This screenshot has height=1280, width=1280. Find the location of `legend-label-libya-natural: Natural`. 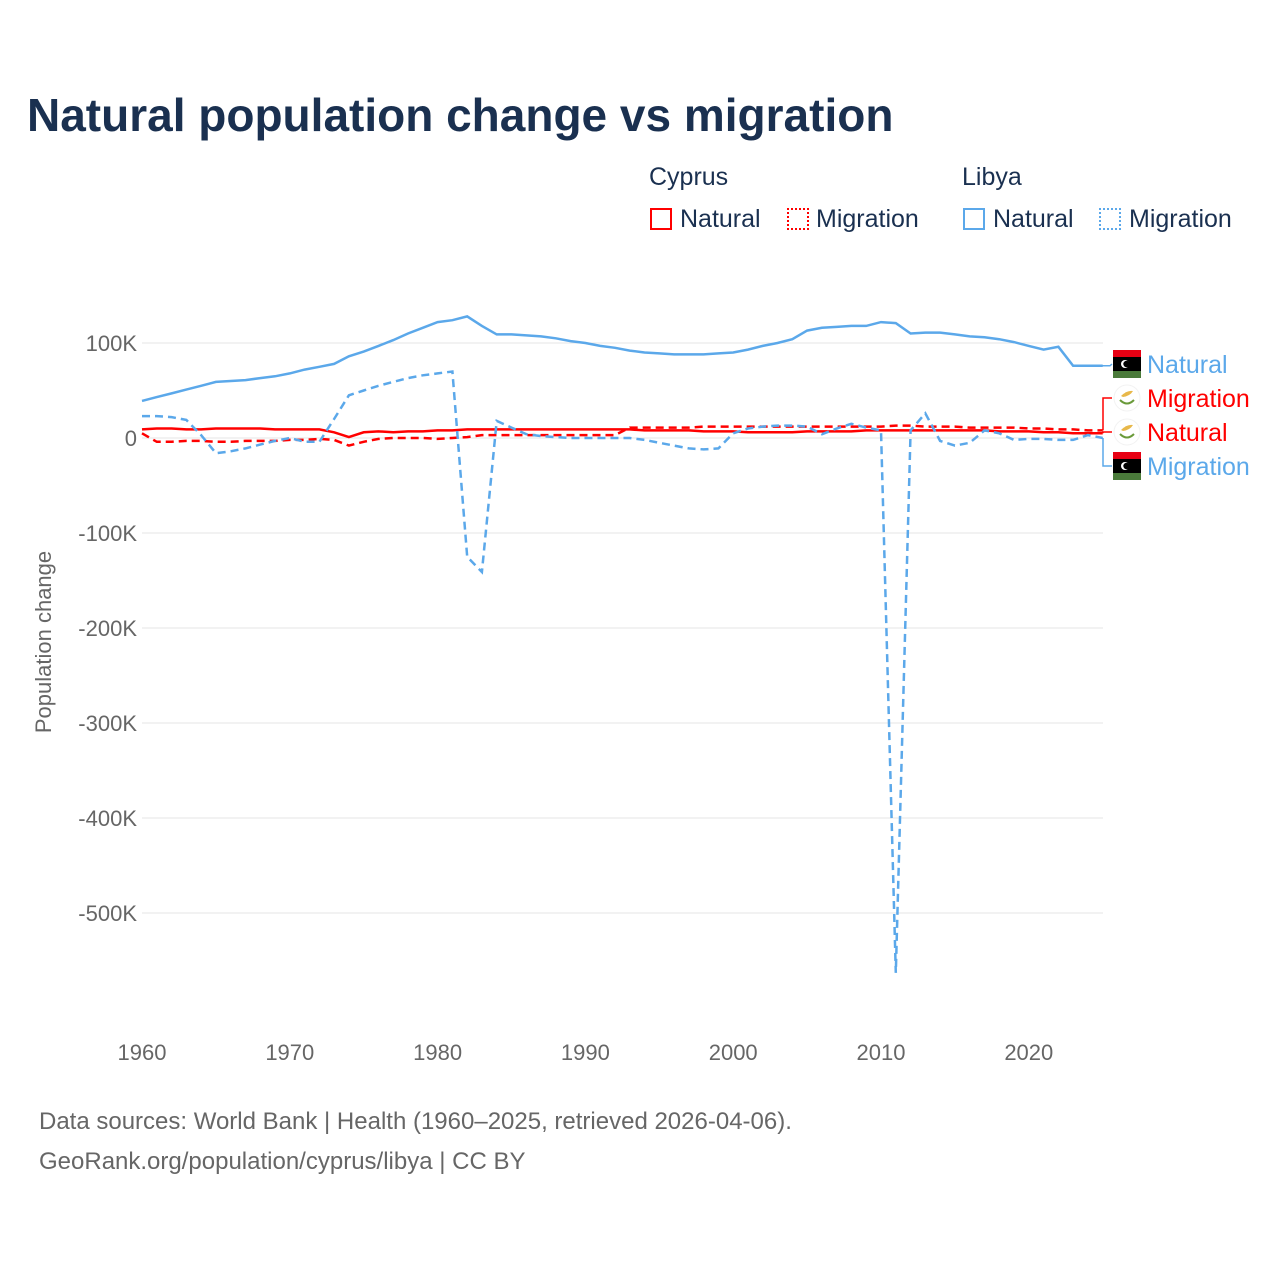

legend-label-libya-natural: Natural is located at coordinates (1033, 219).